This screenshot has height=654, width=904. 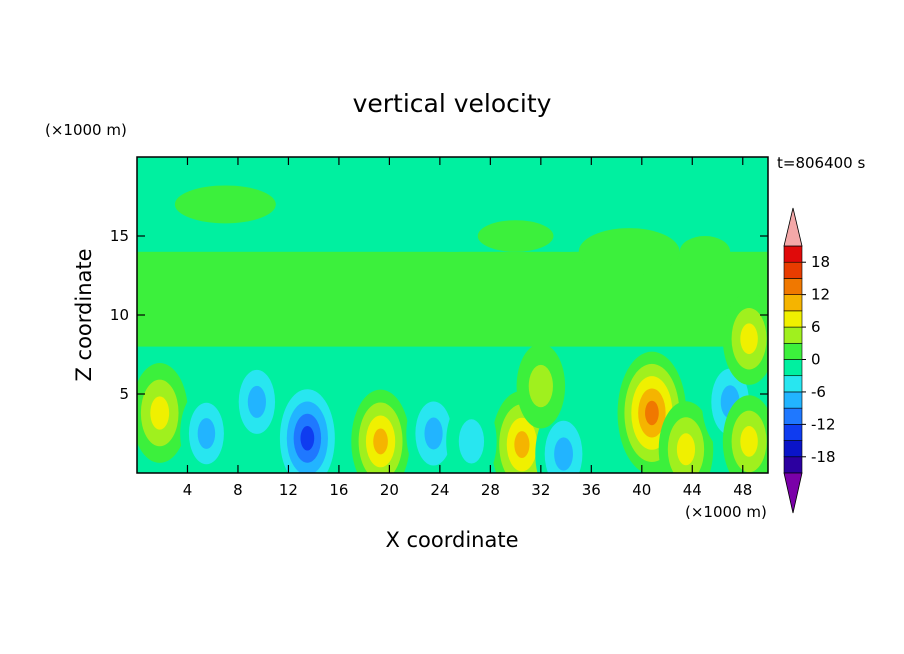 What do you see at coordinates (119, 236) in the screenshot?
I see `y-tick-label: 15` at bounding box center [119, 236].